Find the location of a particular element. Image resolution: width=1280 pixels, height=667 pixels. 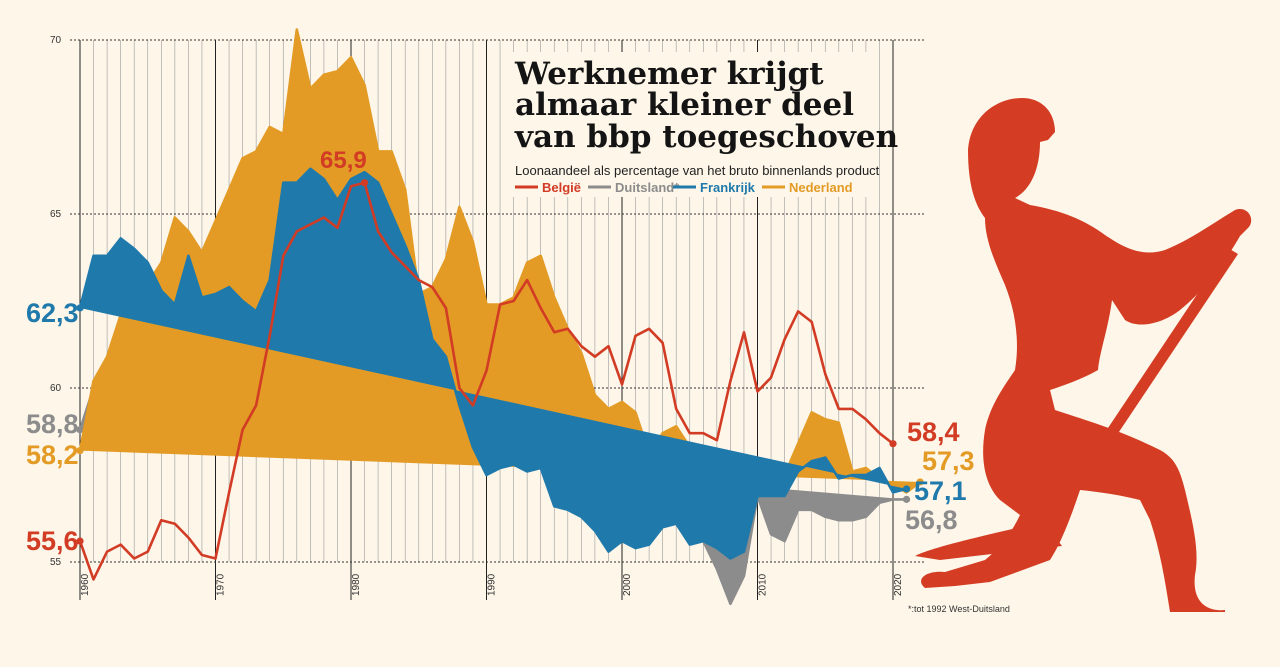

end-label-belgie: 58,4 is located at coordinates (933, 432).